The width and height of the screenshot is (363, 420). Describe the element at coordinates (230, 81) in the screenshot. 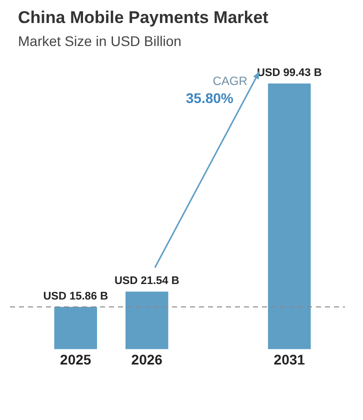

I see `annotation: CAGR` at that location.